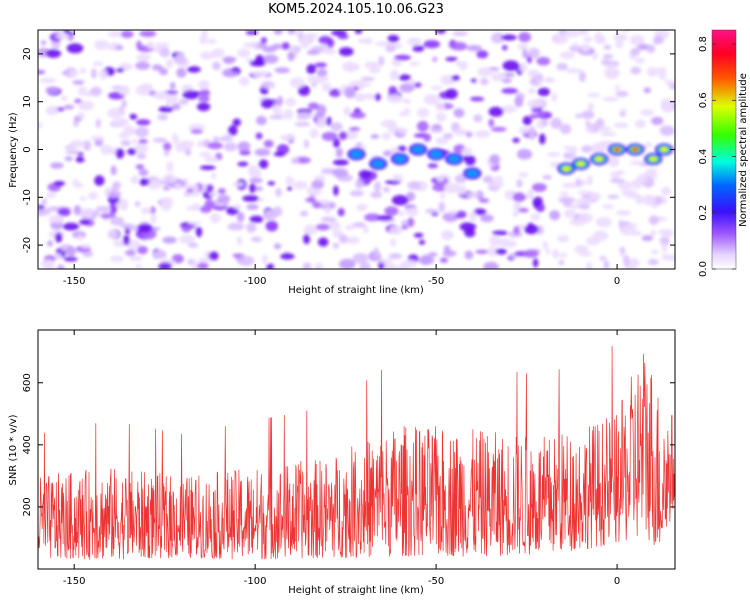 This screenshot has height=600, width=750. I want to click on colorbar-frame, so click(724, 149).